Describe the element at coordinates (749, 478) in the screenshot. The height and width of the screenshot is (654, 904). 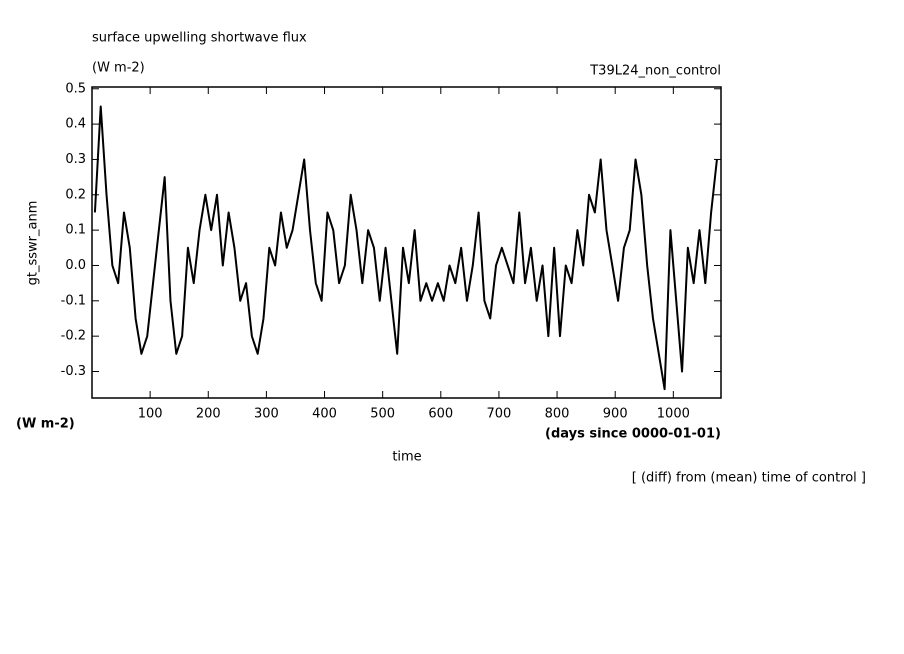
I see `note: [ (diff) from (mean) time of control ]` at that location.